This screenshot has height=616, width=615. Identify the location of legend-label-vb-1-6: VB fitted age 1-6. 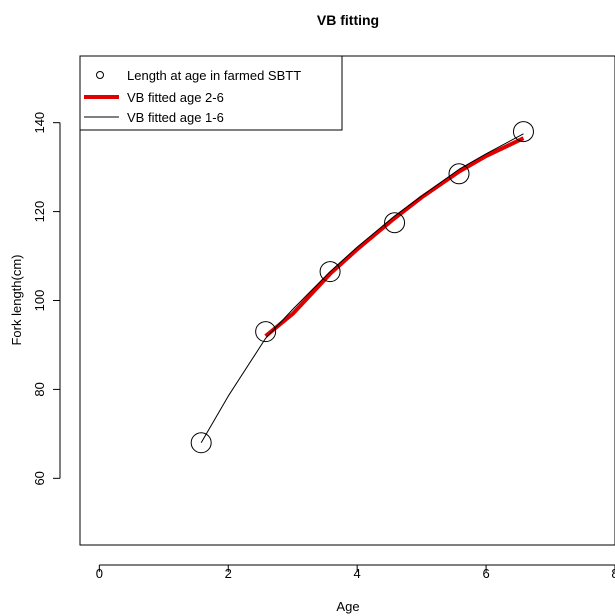
(175, 117).